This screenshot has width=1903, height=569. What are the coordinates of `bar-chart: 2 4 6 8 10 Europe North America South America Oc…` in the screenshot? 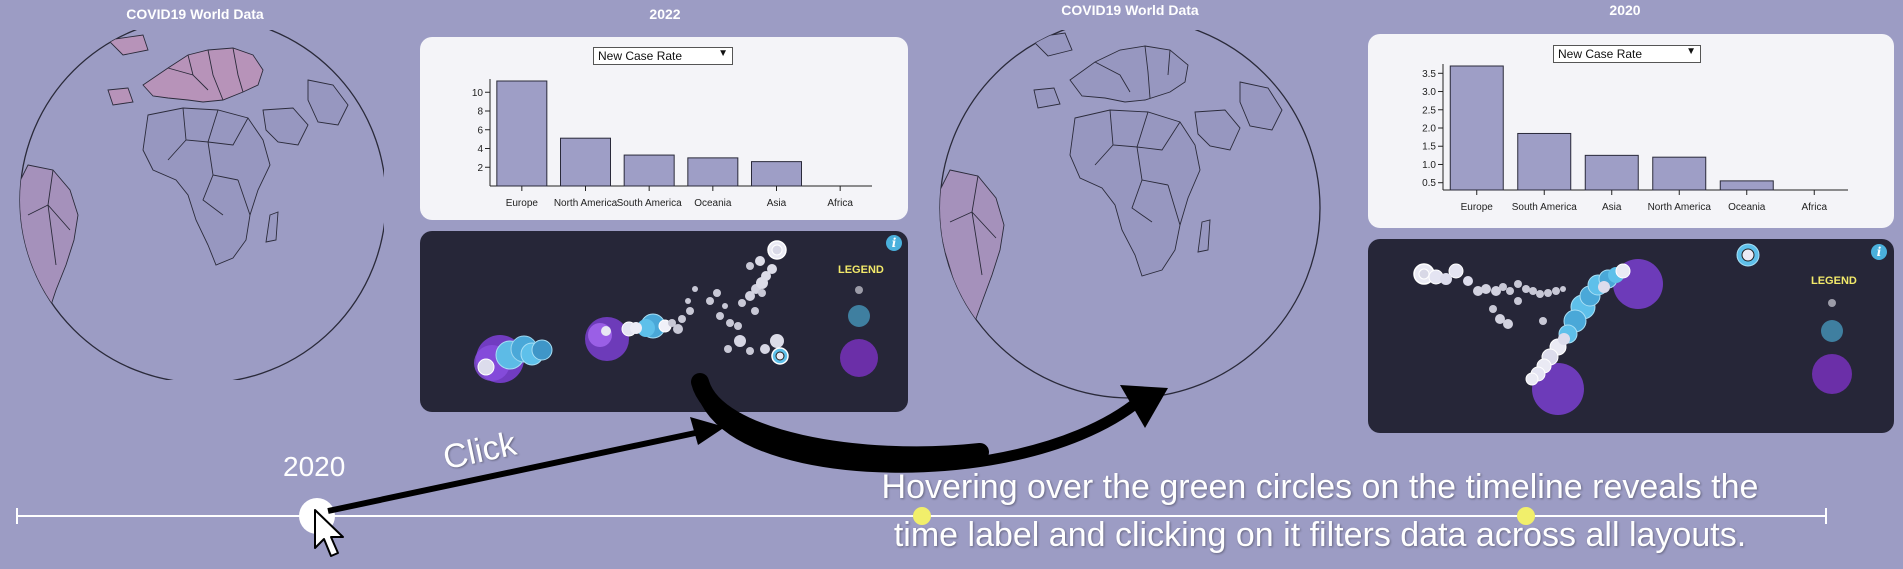 It's located at (672, 144).